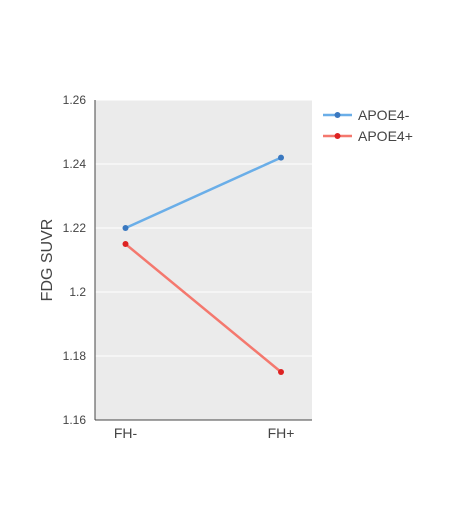  Describe the element at coordinates (126, 433) in the screenshot. I see `x-tick-label: FH-` at that location.